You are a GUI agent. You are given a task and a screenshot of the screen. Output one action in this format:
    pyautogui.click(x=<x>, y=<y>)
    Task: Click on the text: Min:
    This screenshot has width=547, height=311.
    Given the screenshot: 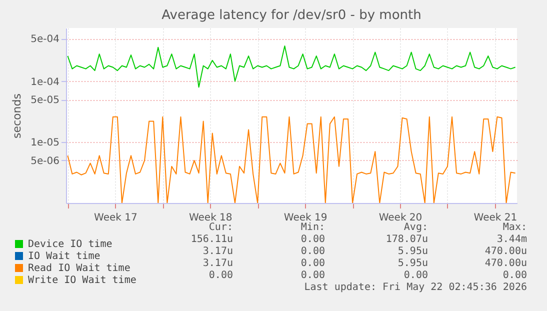 What is the action you would take?
    pyautogui.click(x=312, y=228)
    